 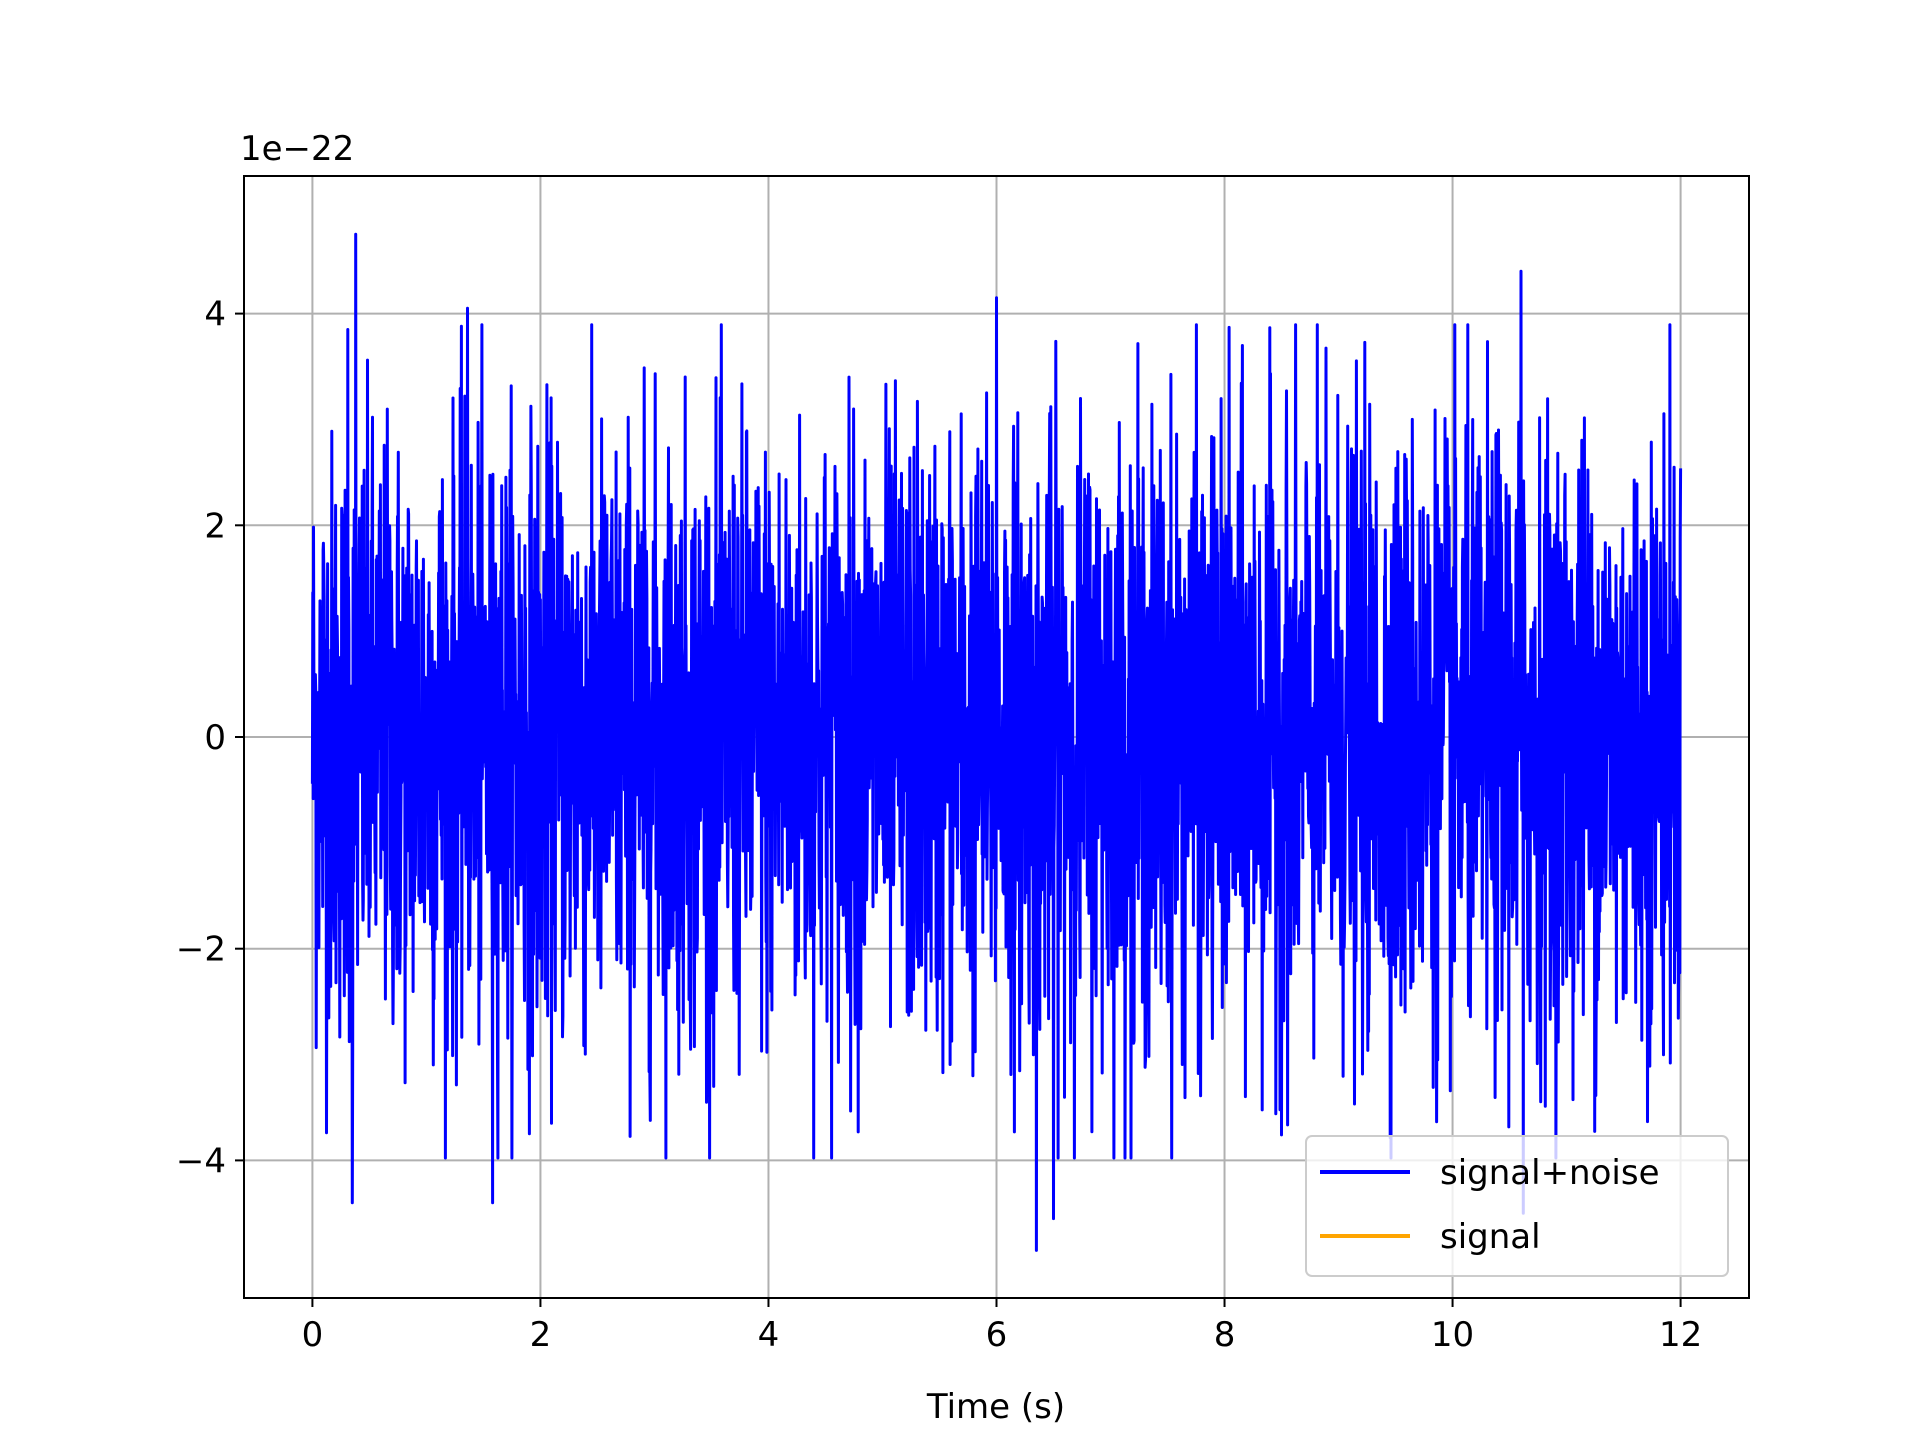 I want to click on x-tick-label: 10, so click(x=1452, y=1335).